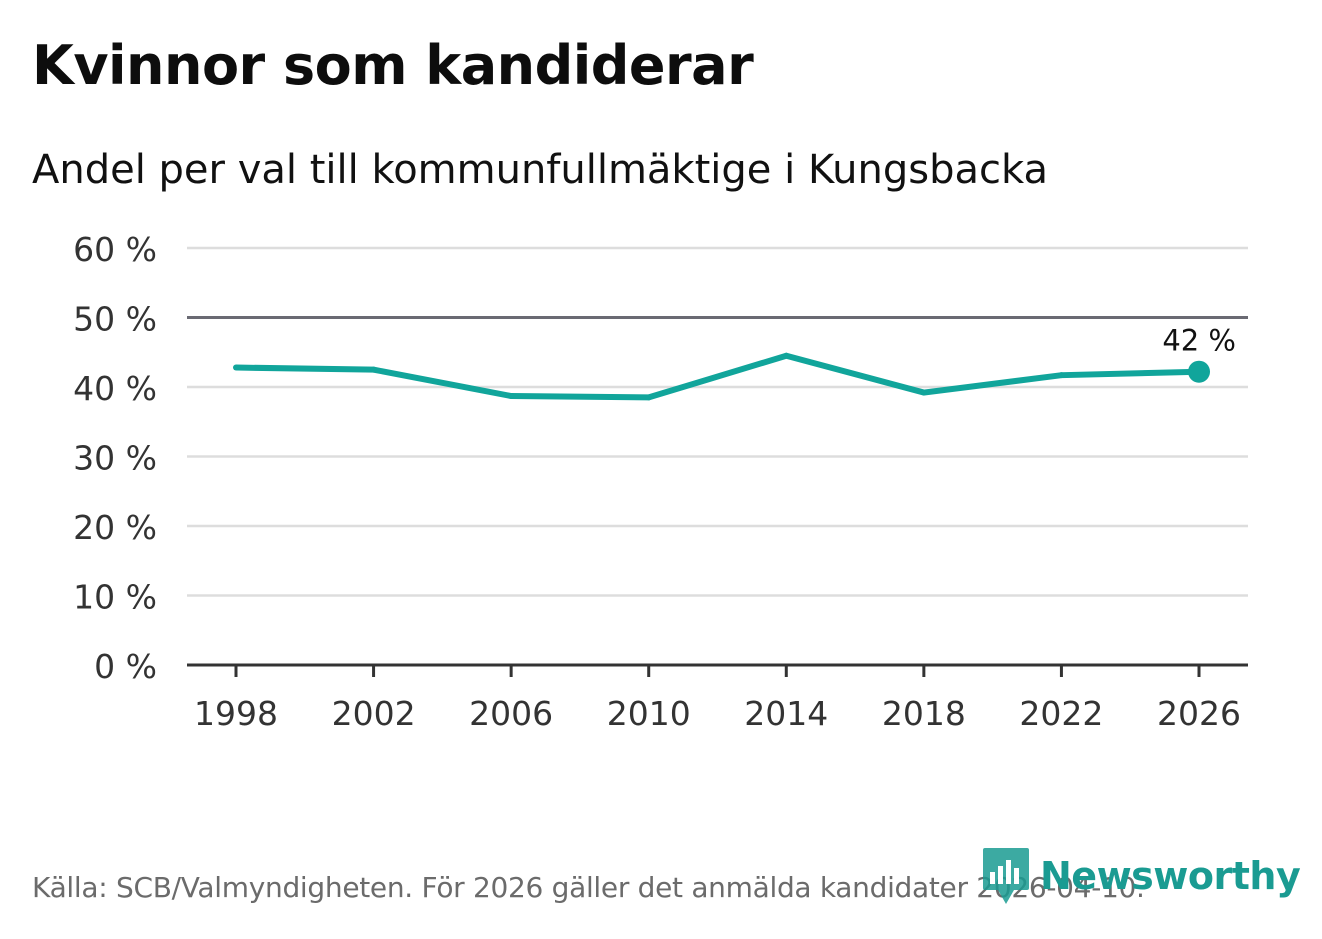 This screenshot has height=939, width=1322. I want to click on y-tick-label: 0 %, so click(125, 666).